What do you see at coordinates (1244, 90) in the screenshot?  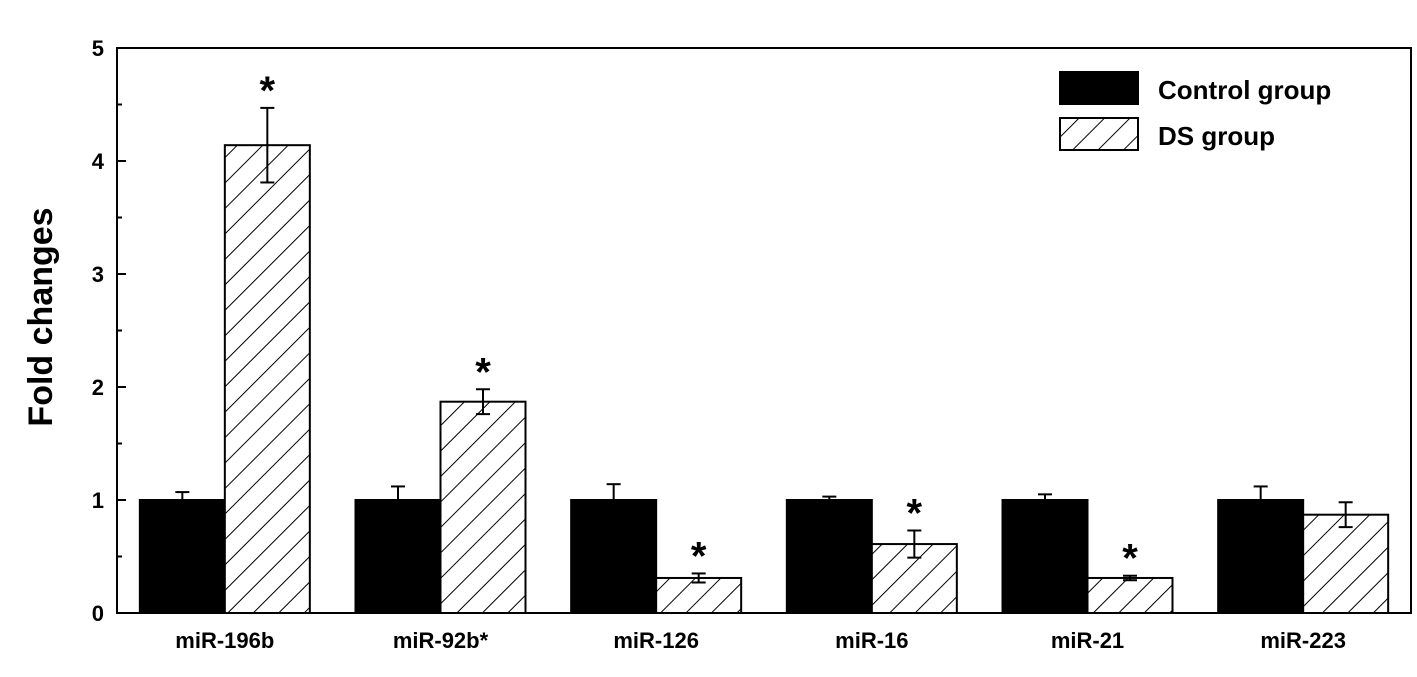 I see `legend-label: Control group` at bounding box center [1244, 90].